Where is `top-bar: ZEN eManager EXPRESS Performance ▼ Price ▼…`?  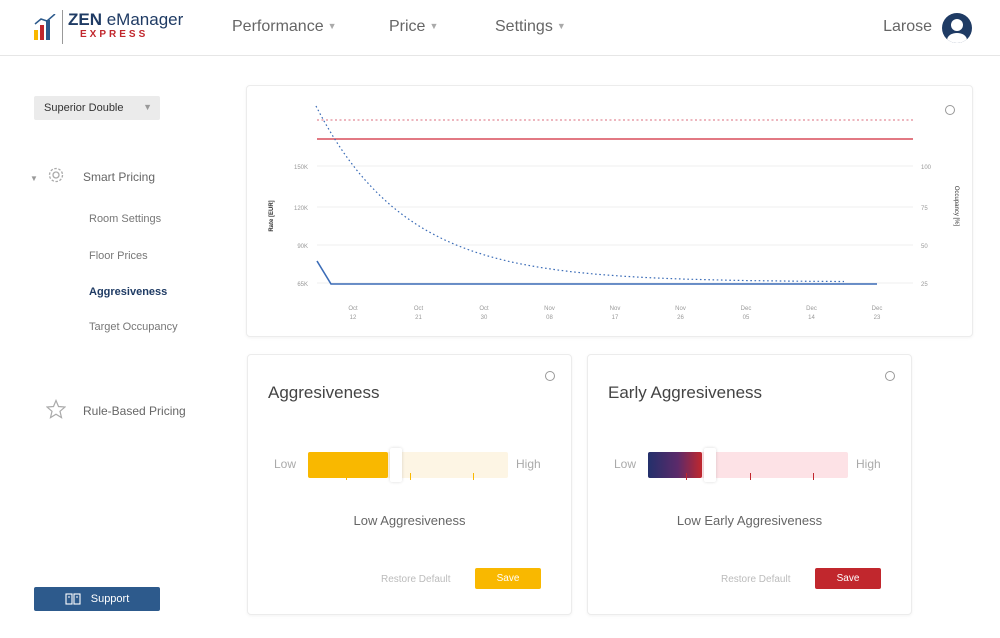
top-bar: ZEN eManager EXPRESS Performance ▼ Price ▼… is located at coordinates (500, 28).